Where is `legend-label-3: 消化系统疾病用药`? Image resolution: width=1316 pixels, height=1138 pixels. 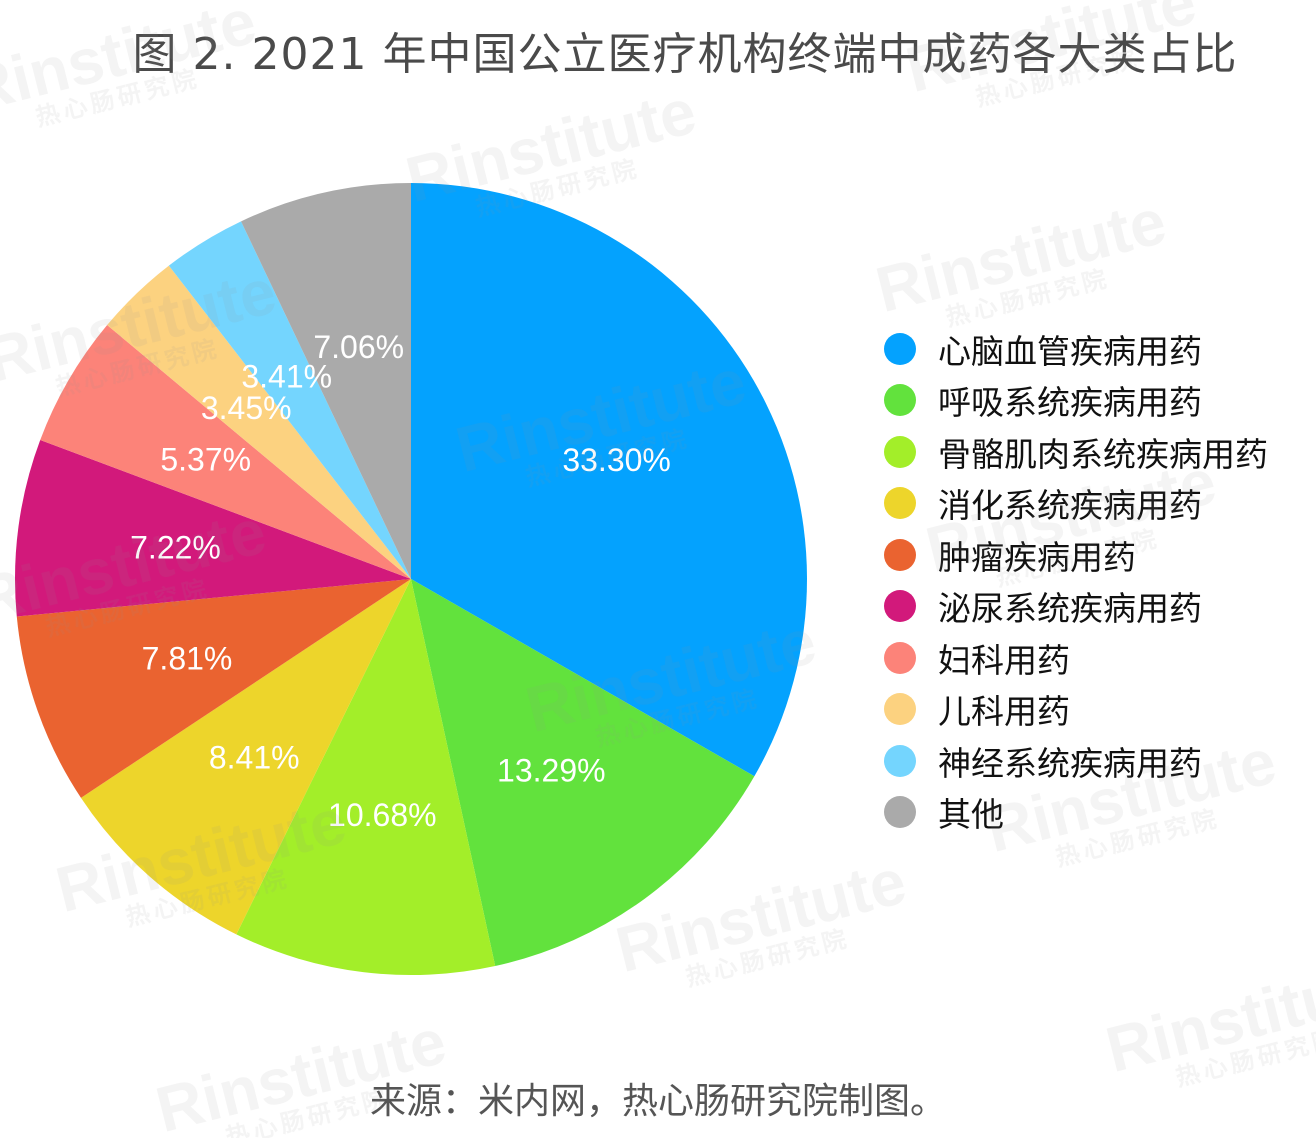 legend-label-3: 消化系统疾病用药 is located at coordinates (1070, 506).